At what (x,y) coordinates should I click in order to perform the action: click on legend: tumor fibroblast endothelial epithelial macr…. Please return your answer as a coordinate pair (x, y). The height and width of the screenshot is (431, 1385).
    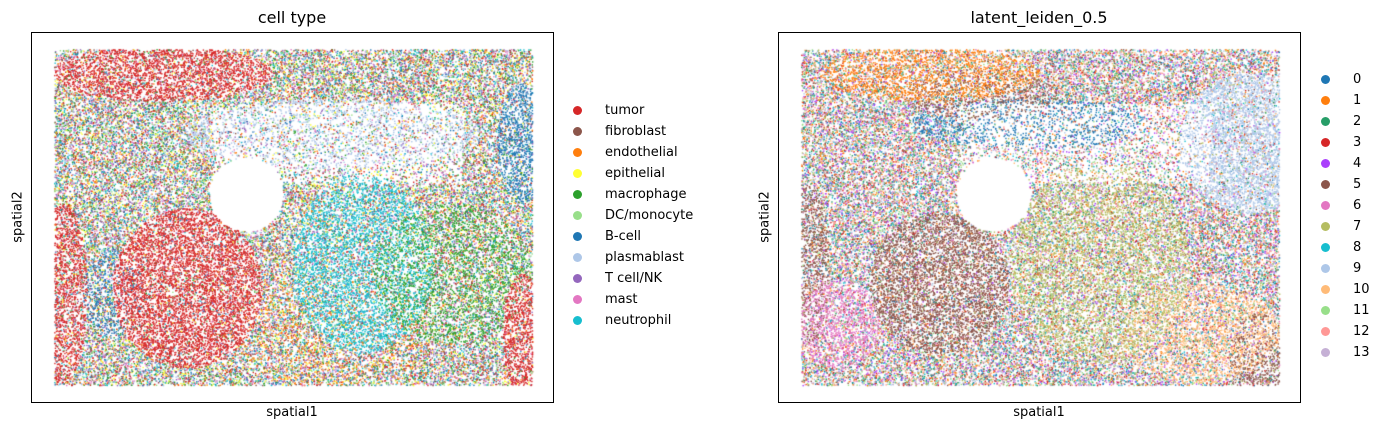
    Looking at the image, I should click on (635, 218).